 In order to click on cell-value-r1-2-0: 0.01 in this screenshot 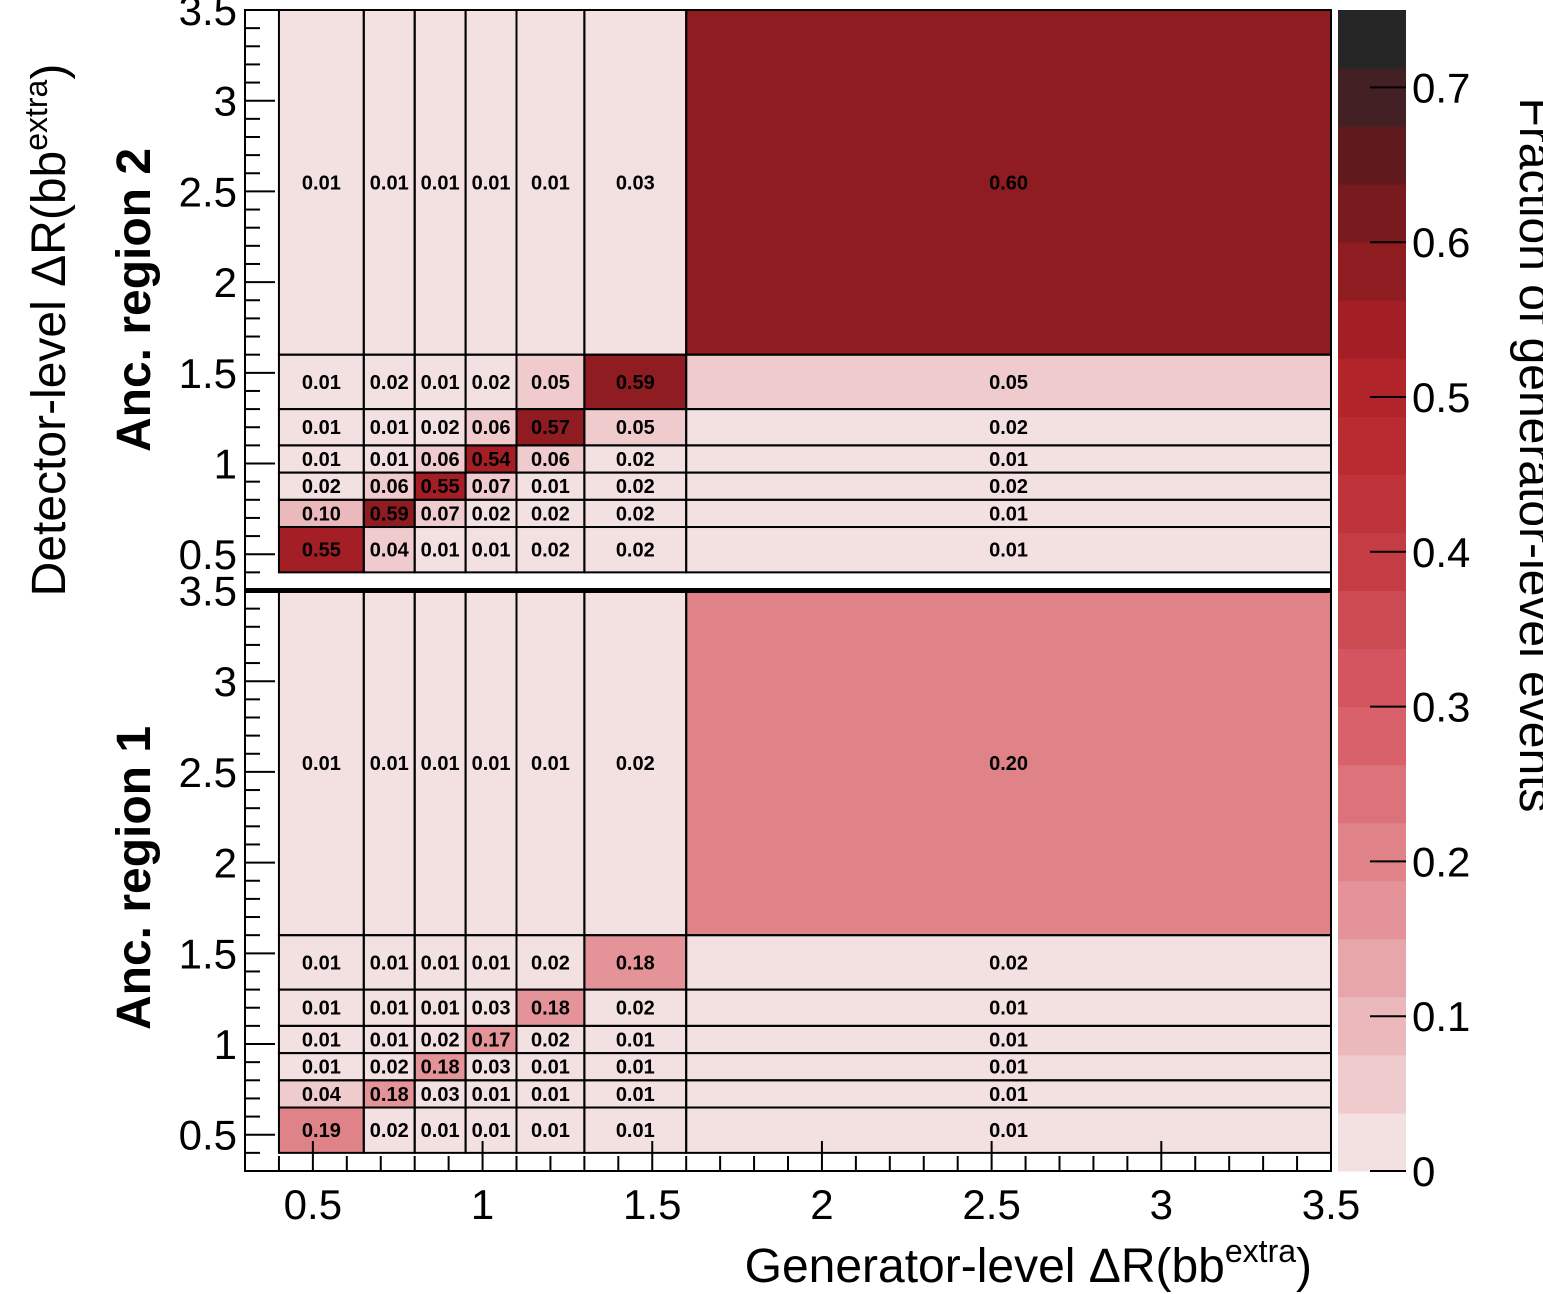, I will do `click(321, 1068)`.